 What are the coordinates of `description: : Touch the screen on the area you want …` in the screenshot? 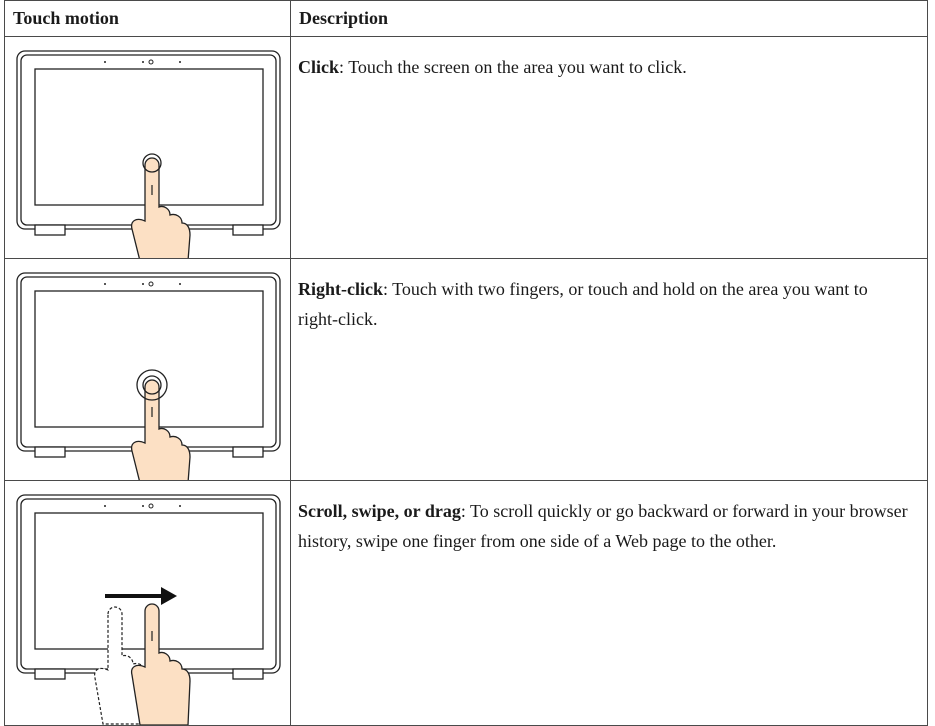 It's located at (513, 67).